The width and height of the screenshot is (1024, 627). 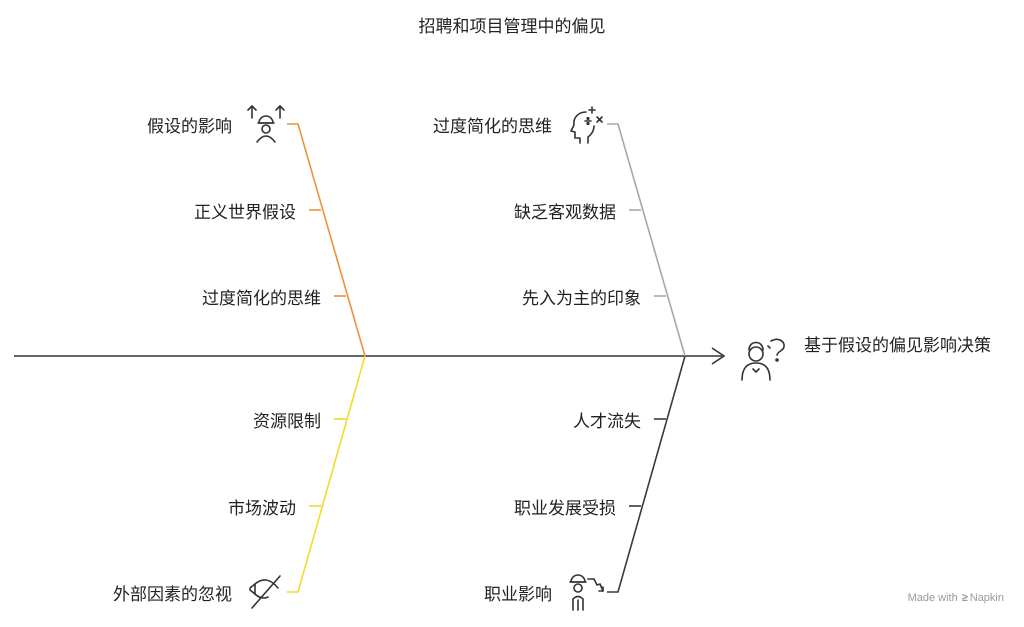 I want to click on branch-head-label: 外部因素的忽视, so click(x=172, y=595).